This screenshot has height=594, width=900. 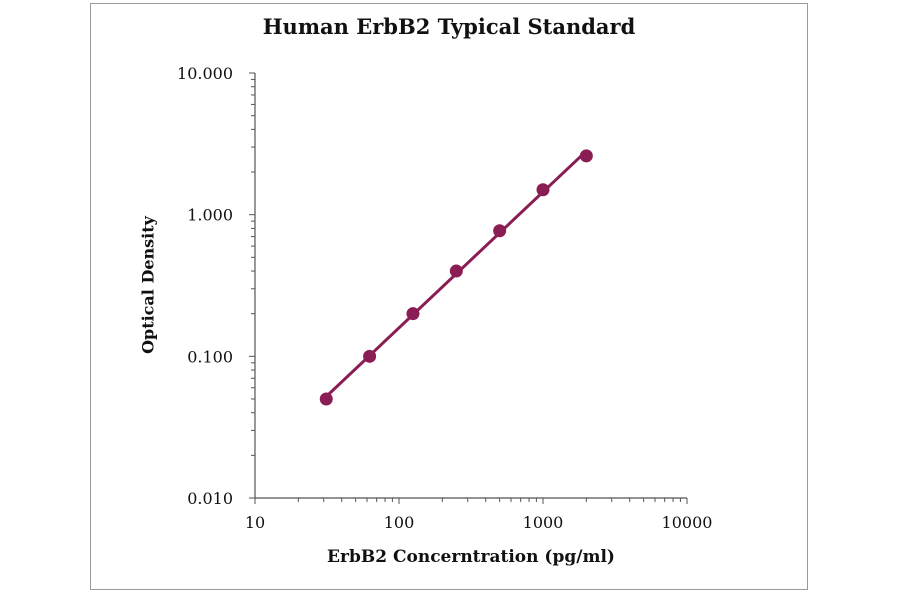 What do you see at coordinates (210, 498) in the screenshot?
I see `y-tick-label: 0.010` at bounding box center [210, 498].